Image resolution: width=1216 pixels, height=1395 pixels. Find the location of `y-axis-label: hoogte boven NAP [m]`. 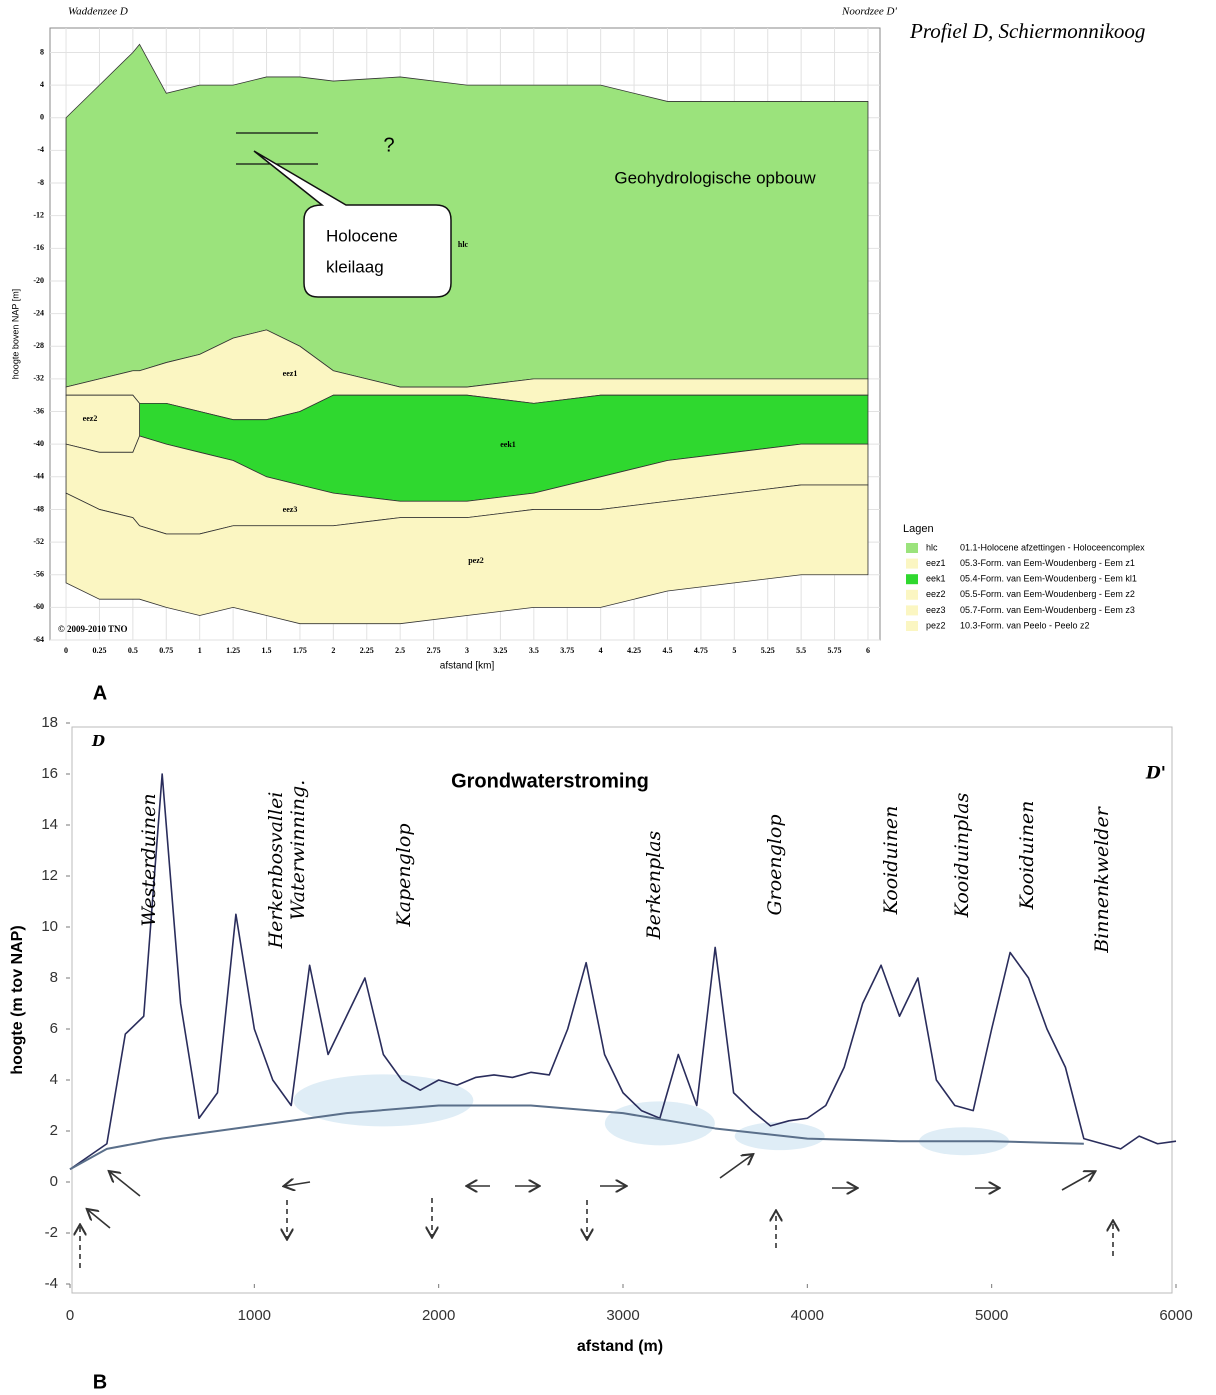

y-axis-label: hoogte boven NAP [m] is located at coordinates (15, 334).